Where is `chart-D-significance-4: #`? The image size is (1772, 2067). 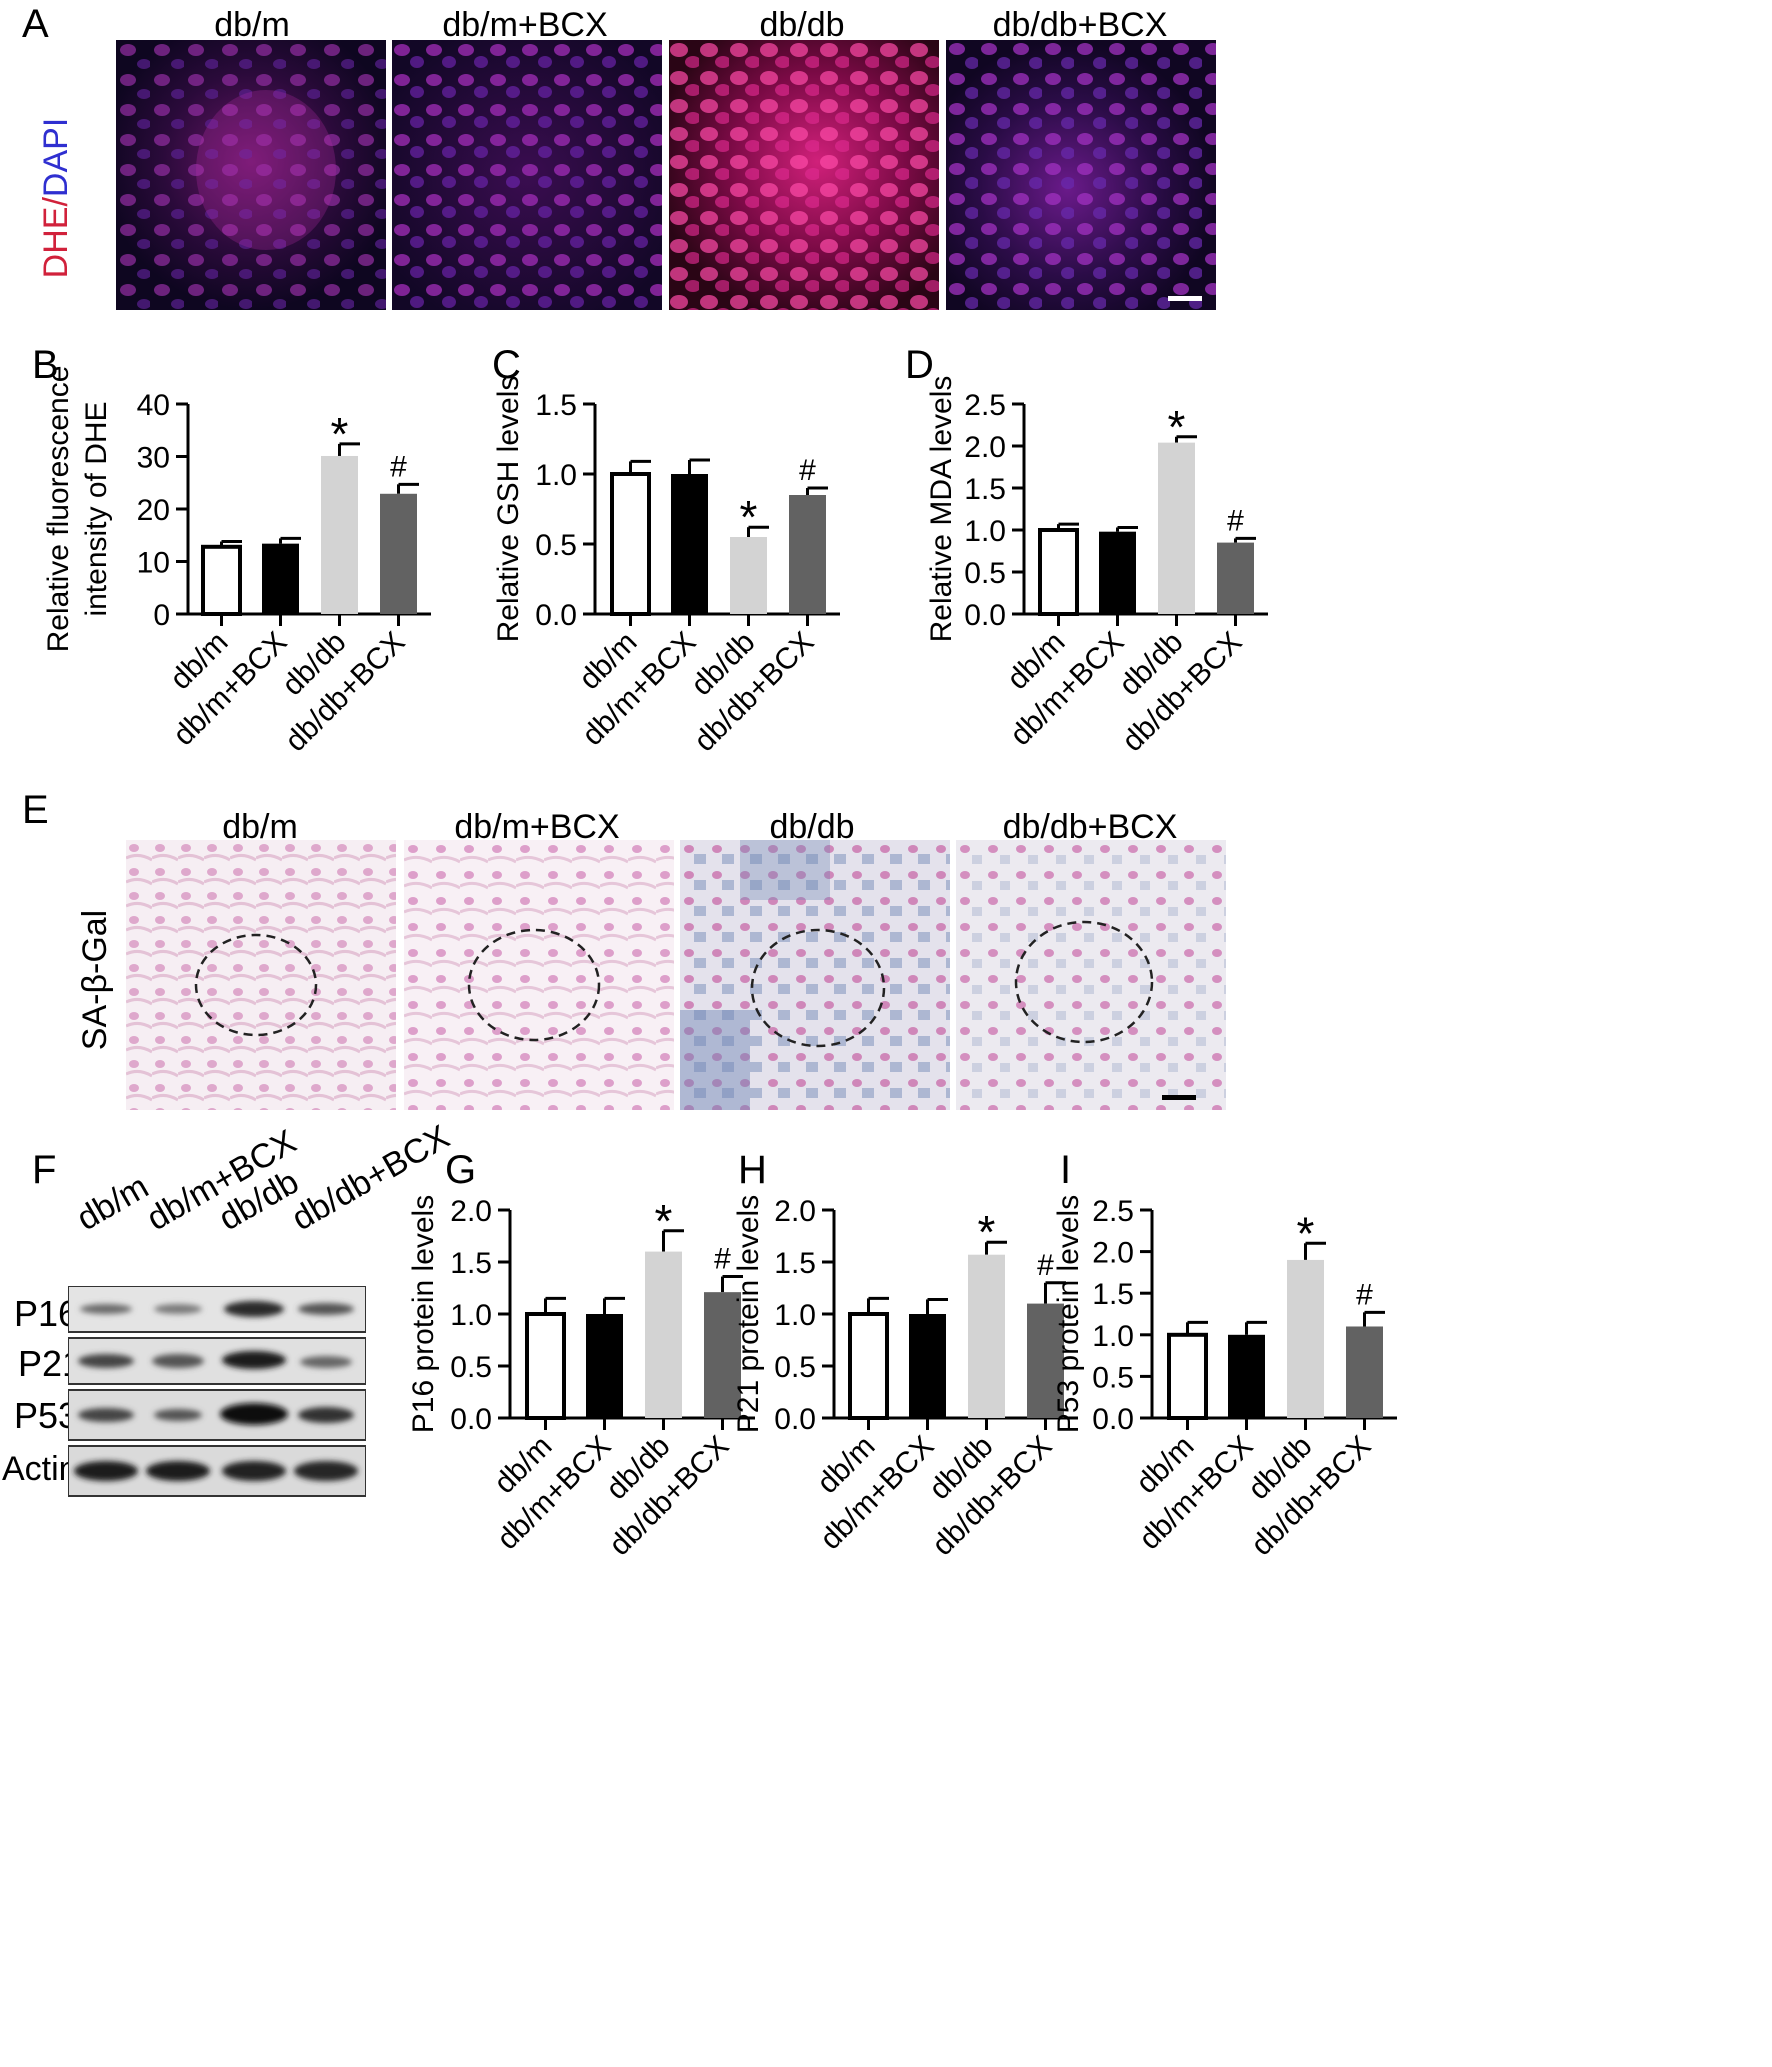 chart-D-significance-4: # is located at coordinates (1235, 520).